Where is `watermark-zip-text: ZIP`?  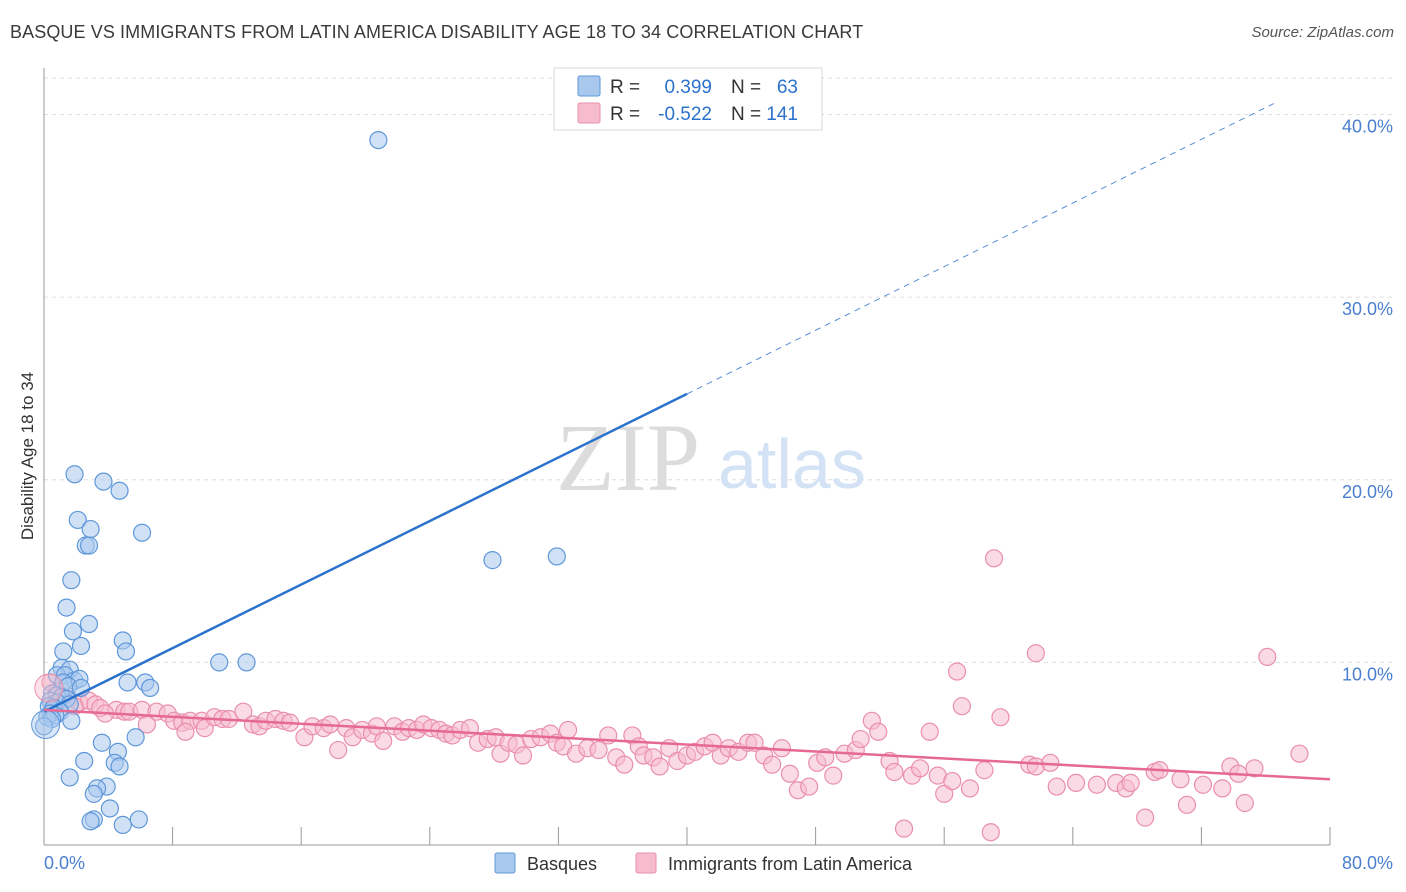
watermark-zip-text: ZIP is located at coordinates (628, 457).